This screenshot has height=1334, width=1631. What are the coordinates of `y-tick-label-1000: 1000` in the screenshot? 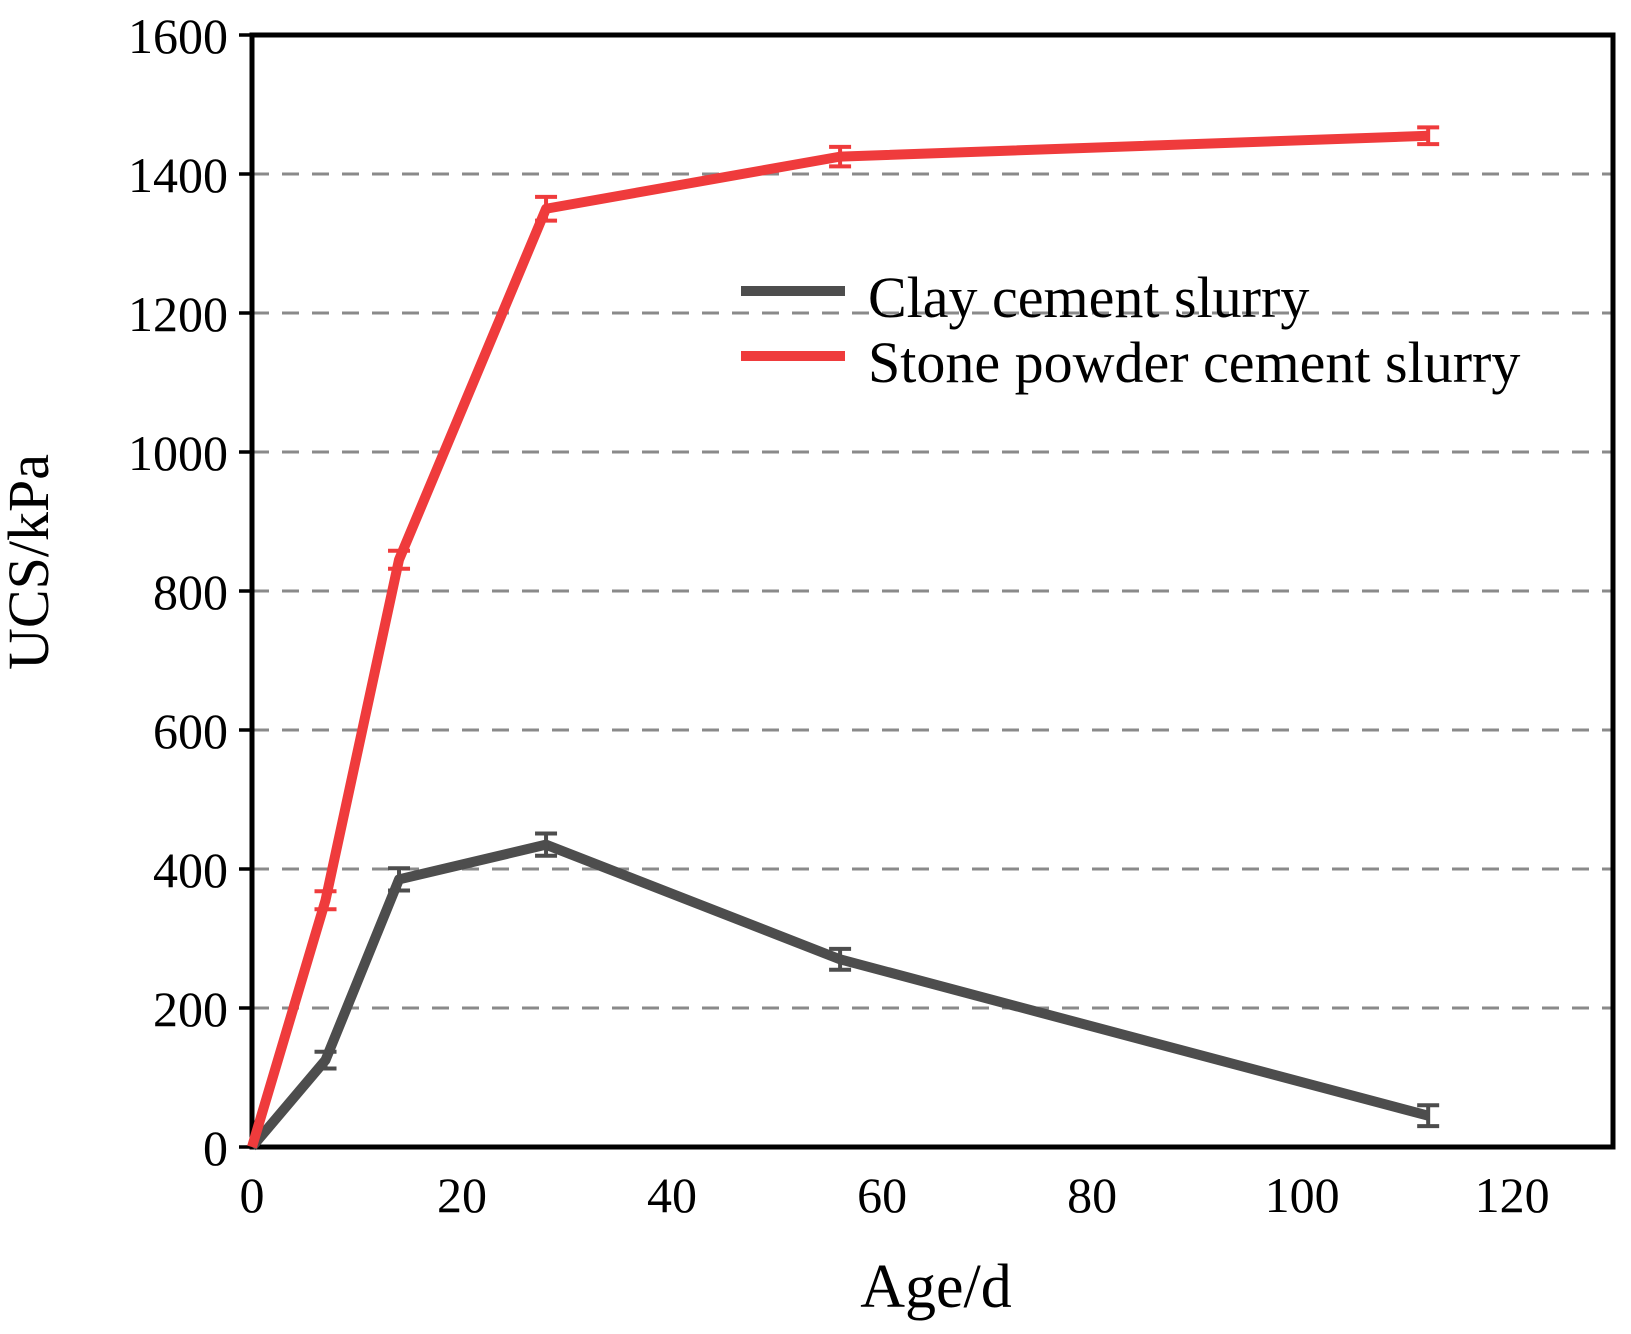 It's located at (178, 453).